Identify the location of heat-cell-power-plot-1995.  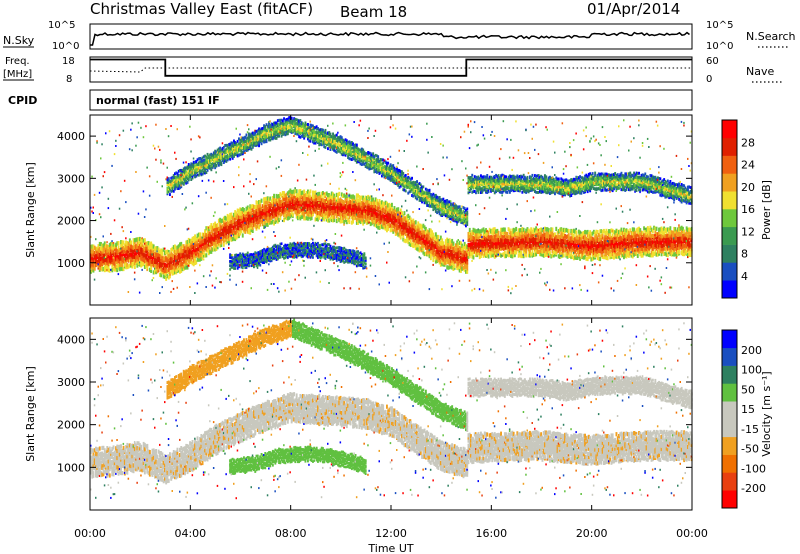
(251, 261).